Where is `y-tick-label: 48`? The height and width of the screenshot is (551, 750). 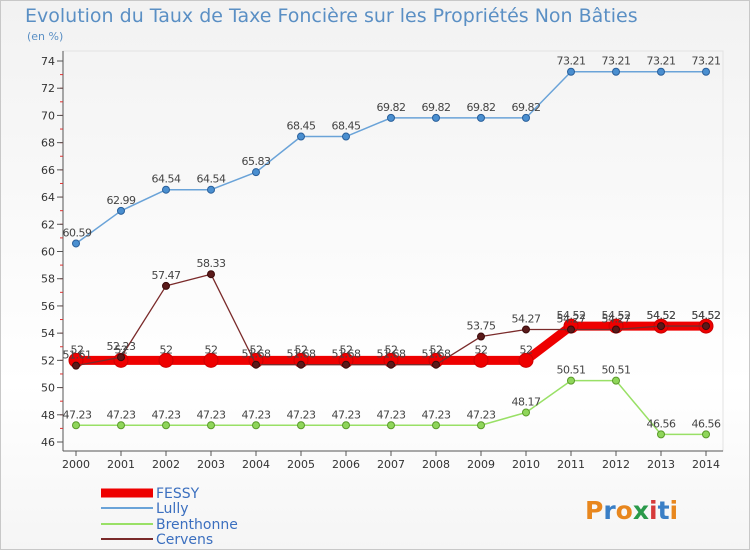 y-tick-label: 48 is located at coordinates (48, 415).